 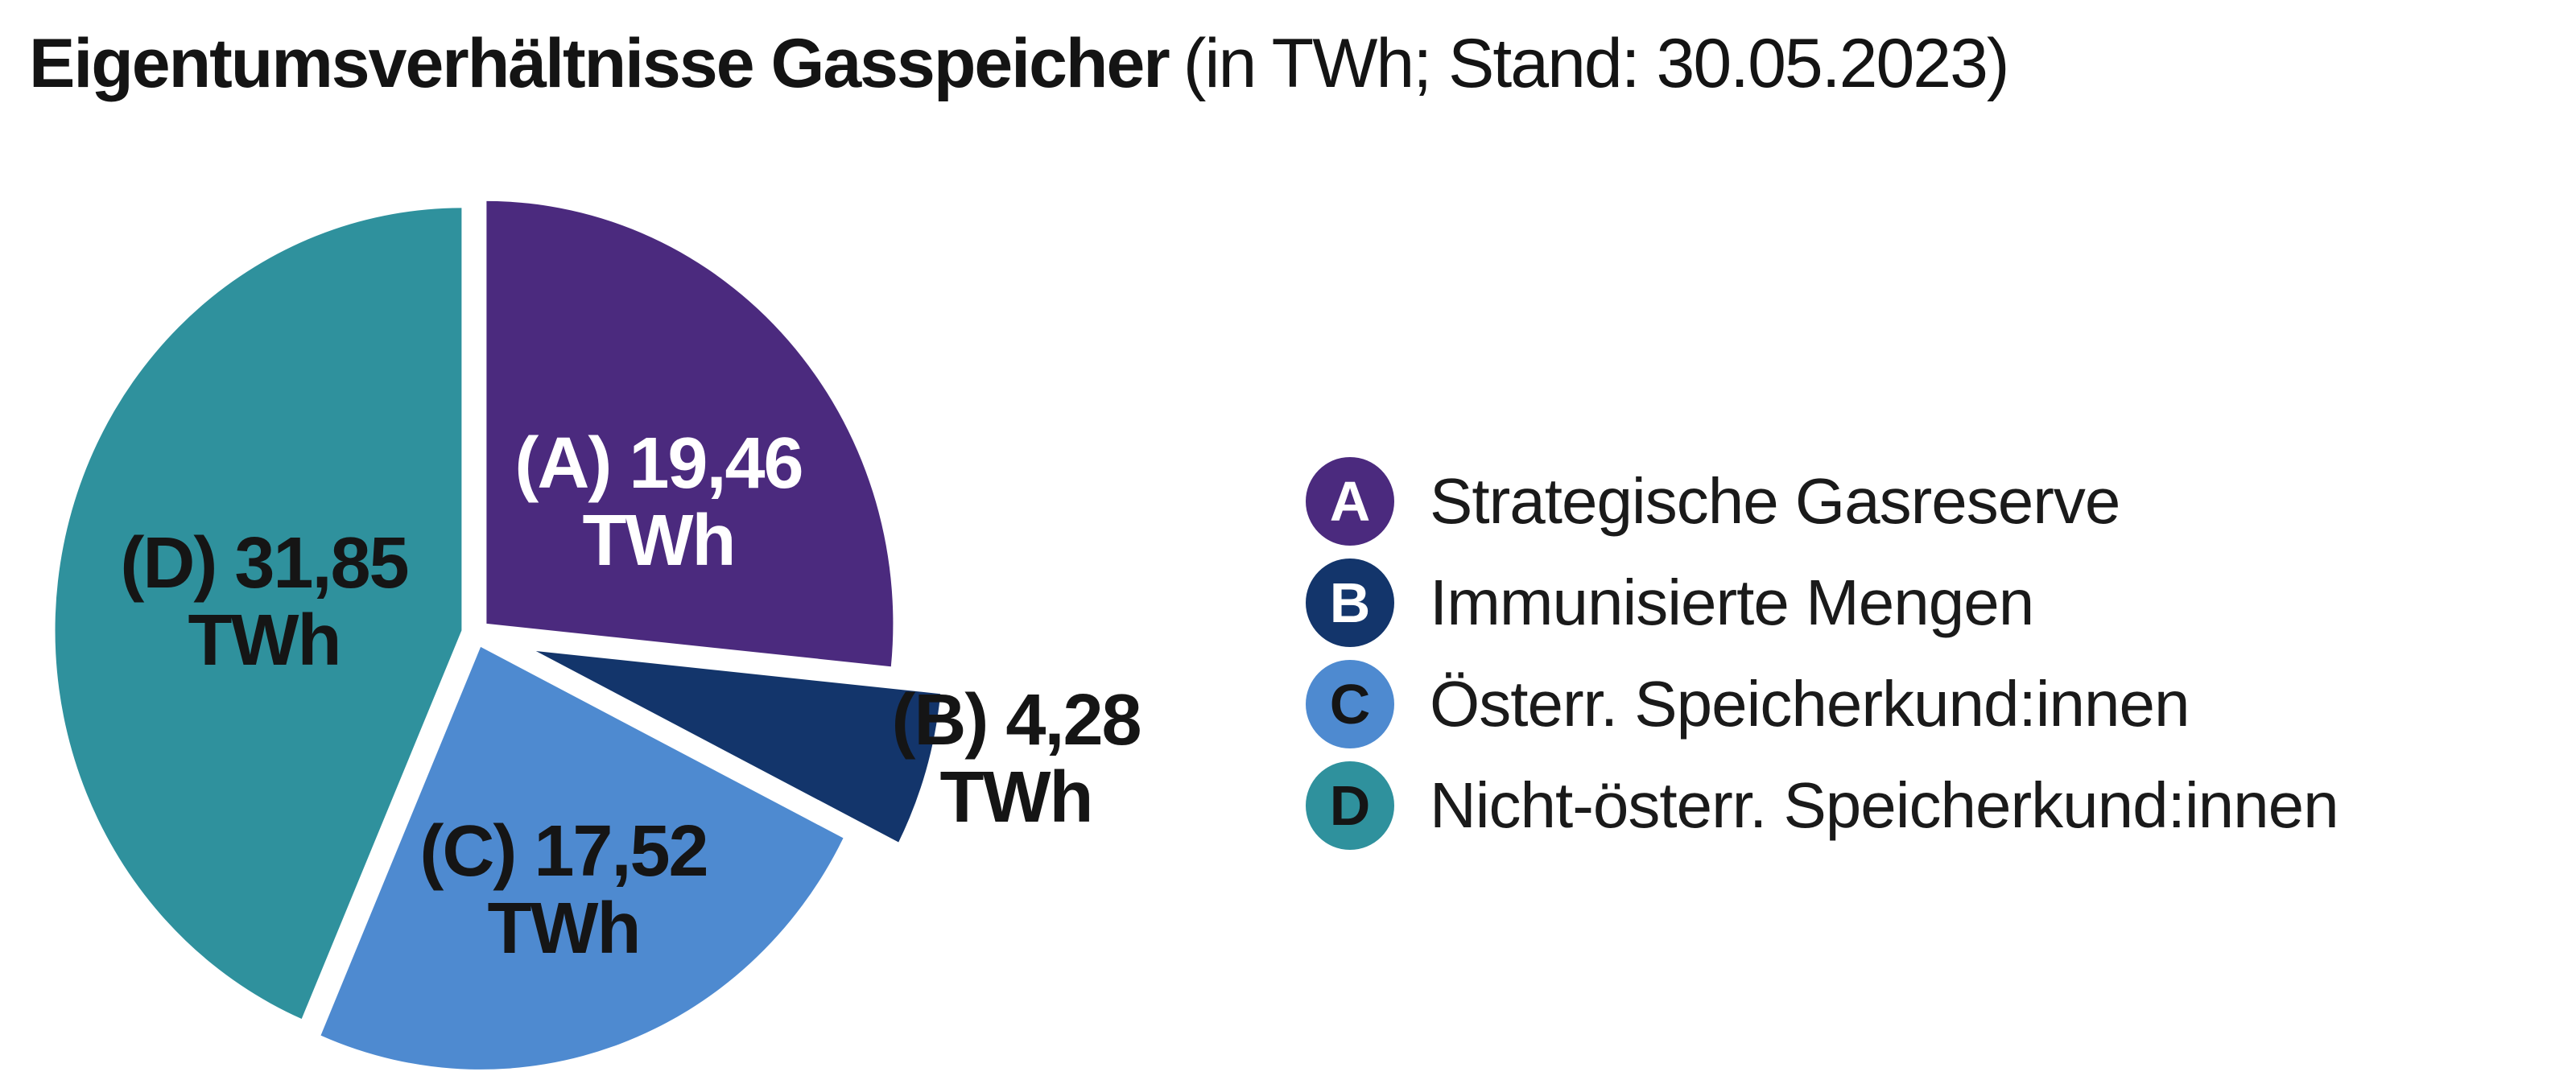 I want to click on legend-label-c: Österr. Speicherkund:innen, so click(x=1810, y=704).